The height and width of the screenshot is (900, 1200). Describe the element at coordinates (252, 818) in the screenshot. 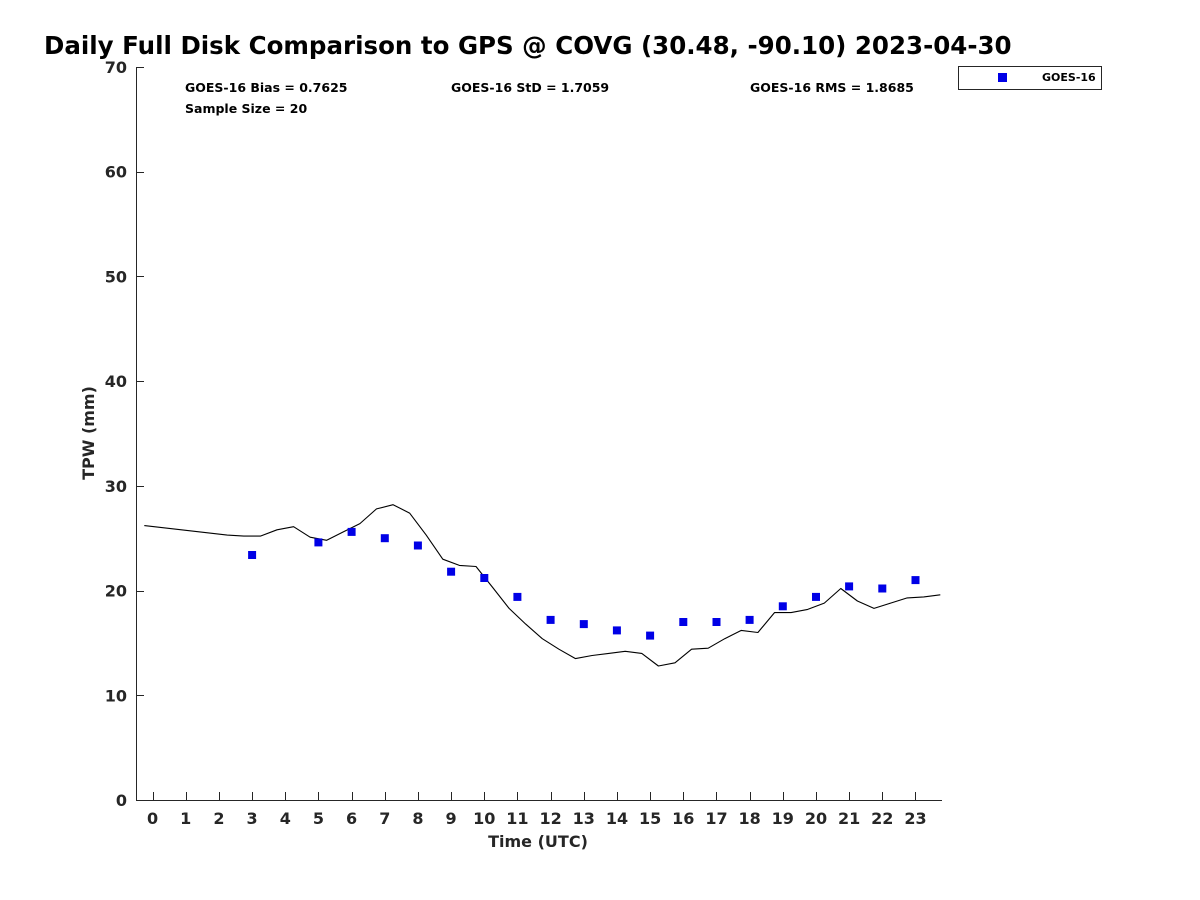

I see `x-tick-label: 3` at that location.